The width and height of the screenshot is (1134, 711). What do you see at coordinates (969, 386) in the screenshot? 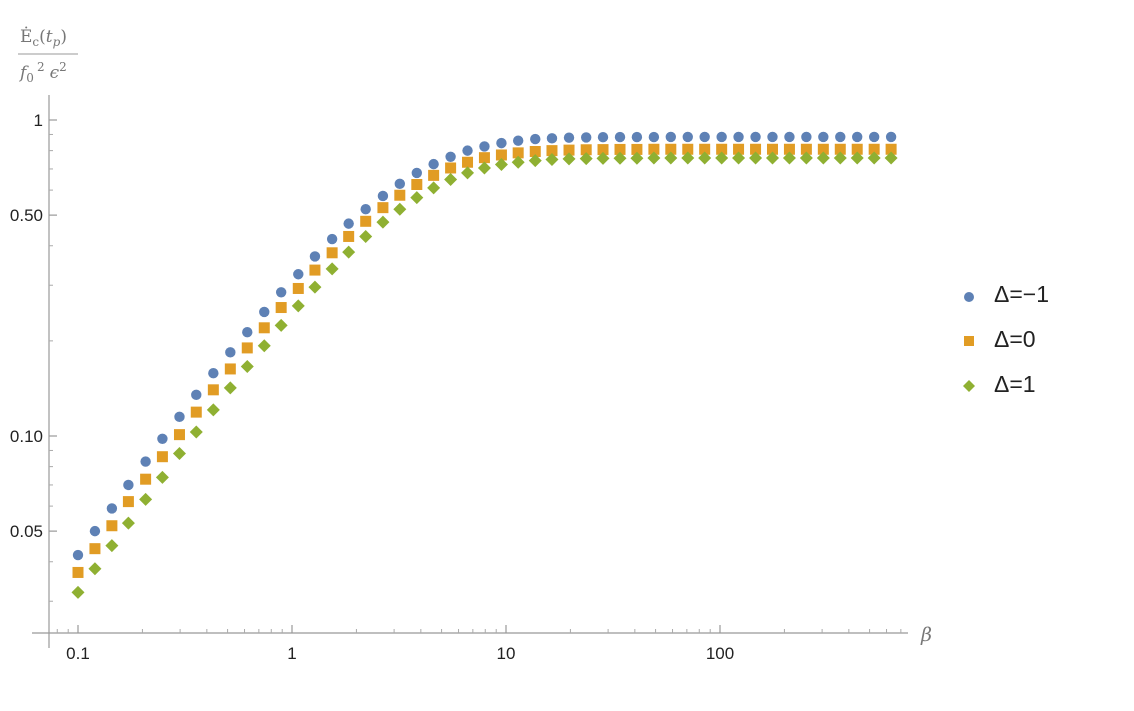
I see `legend-diamond-marker` at bounding box center [969, 386].